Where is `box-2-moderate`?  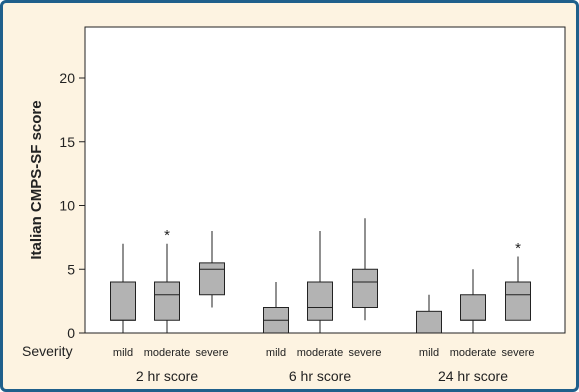
box-2-moderate is located at coordinates (473, 301).